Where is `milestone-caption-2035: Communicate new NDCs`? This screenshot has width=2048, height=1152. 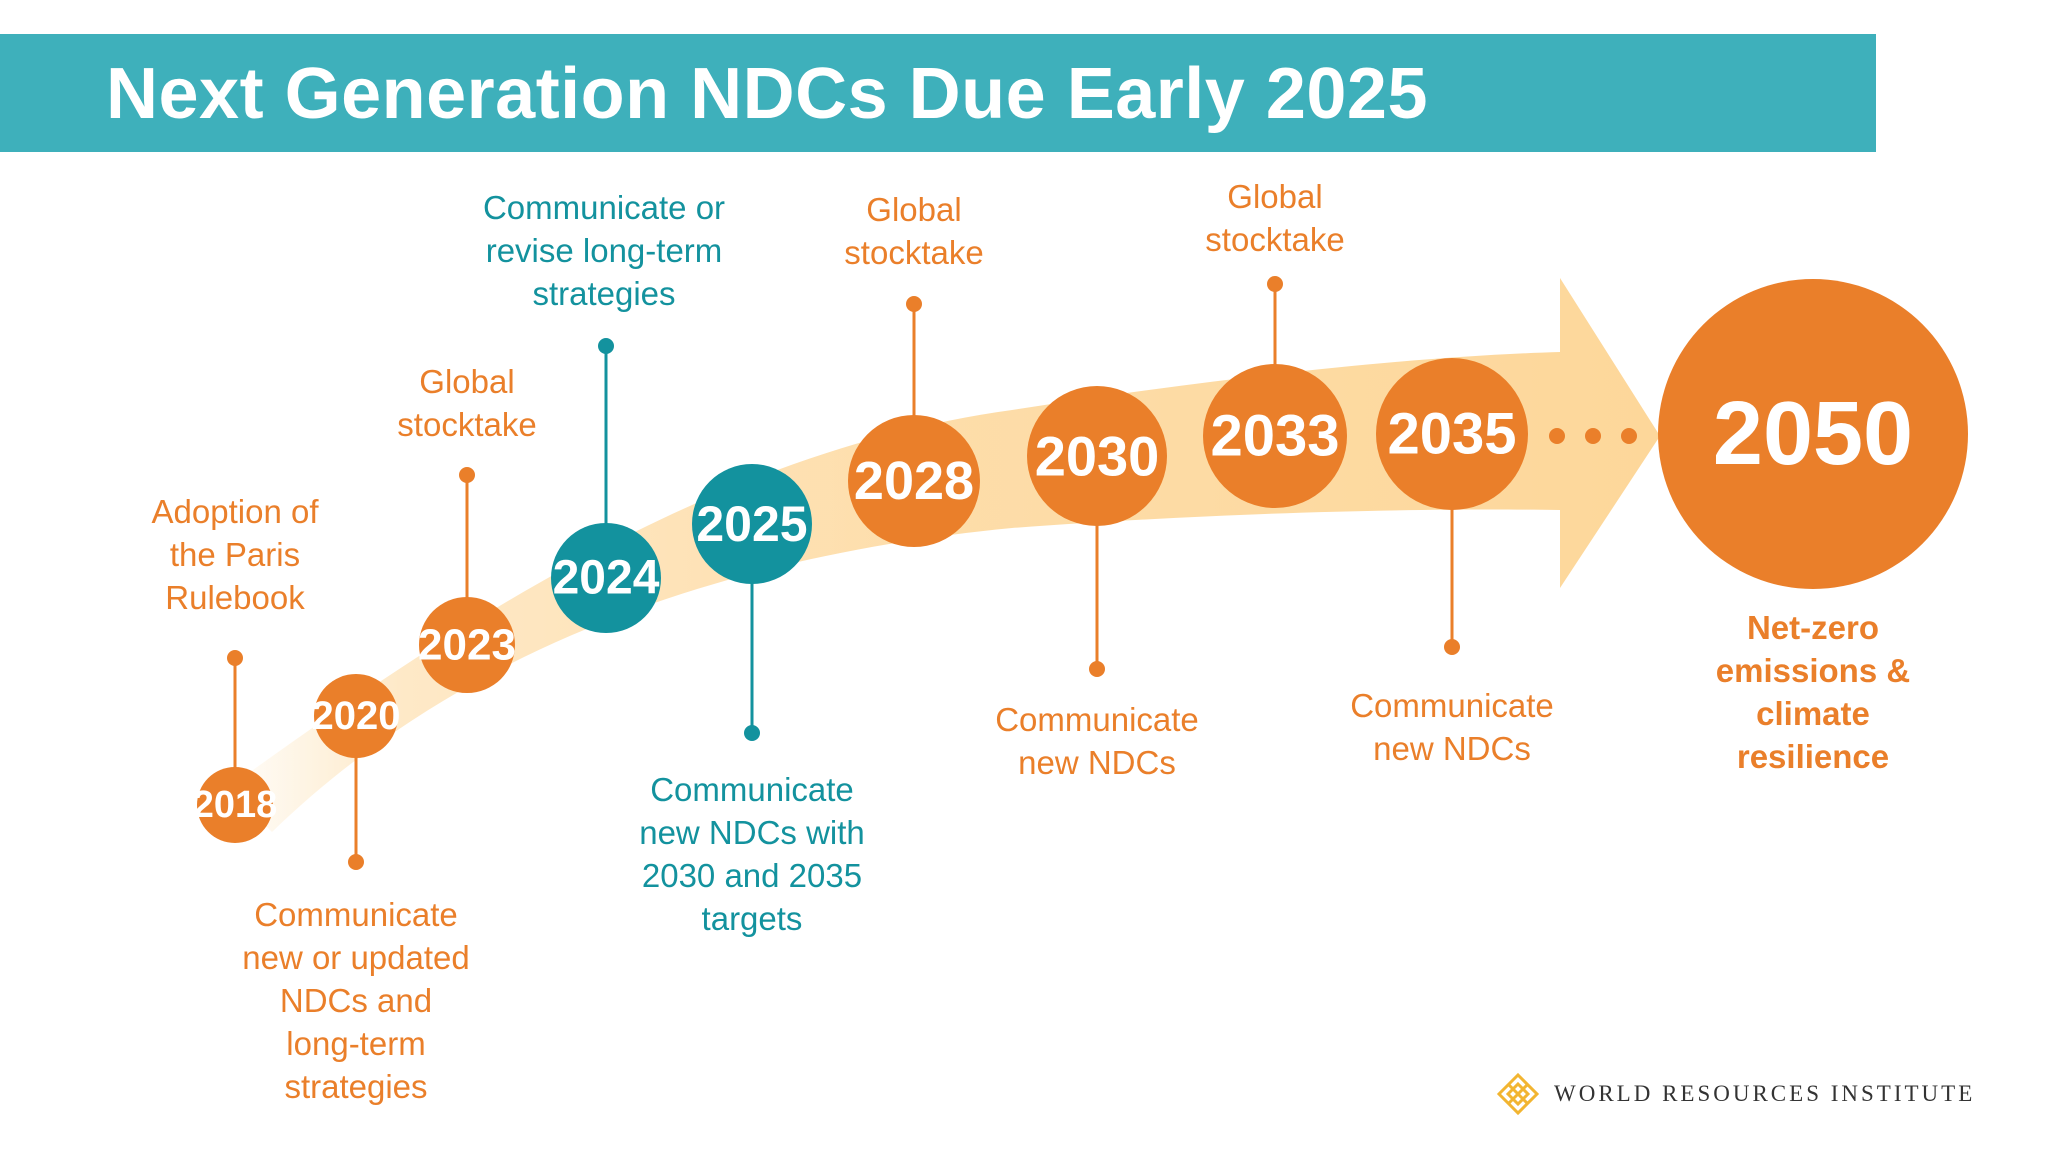 milestone-caption-2035: Communicate new NDCs is located at coordinates (1452, 727).